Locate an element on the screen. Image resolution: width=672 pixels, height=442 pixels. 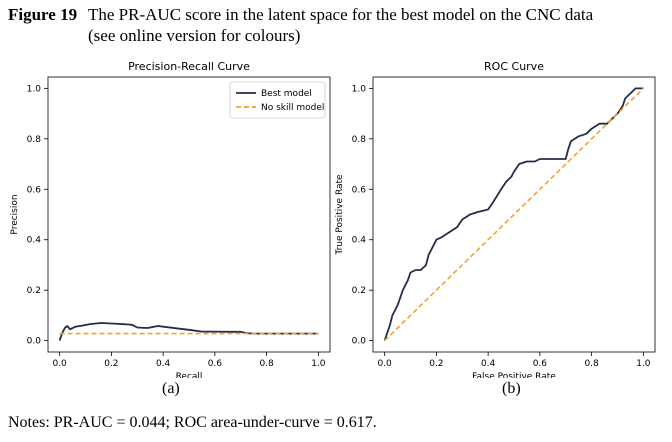
chart-title: ROC Curve is located at coordinates (514, 66).